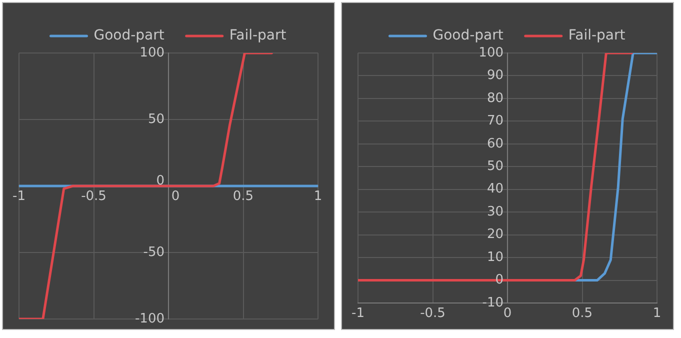 The width and height of the screenshot is (681, 338). Describe the element at coordinates (495, 234) in the screenshot. I see `y-tick-label: 20` at that location.